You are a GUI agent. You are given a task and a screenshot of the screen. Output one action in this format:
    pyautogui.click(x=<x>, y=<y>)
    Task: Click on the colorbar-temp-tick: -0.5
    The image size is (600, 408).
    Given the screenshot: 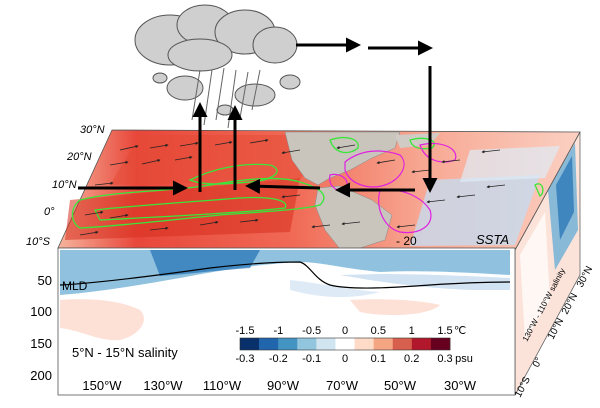 What is the action you would take?
    pyautogui.click(x=311, y=331)
    